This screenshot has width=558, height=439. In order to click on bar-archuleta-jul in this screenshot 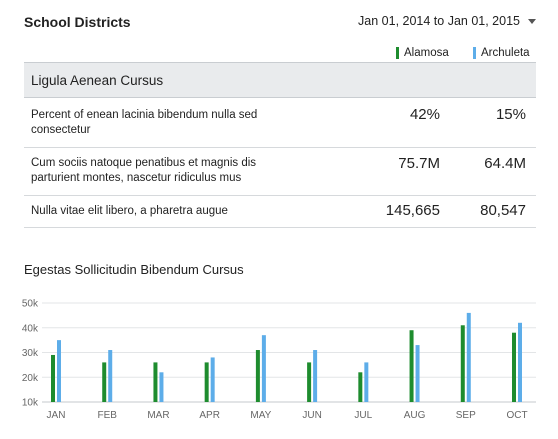, I will do `click(366, 382)`.